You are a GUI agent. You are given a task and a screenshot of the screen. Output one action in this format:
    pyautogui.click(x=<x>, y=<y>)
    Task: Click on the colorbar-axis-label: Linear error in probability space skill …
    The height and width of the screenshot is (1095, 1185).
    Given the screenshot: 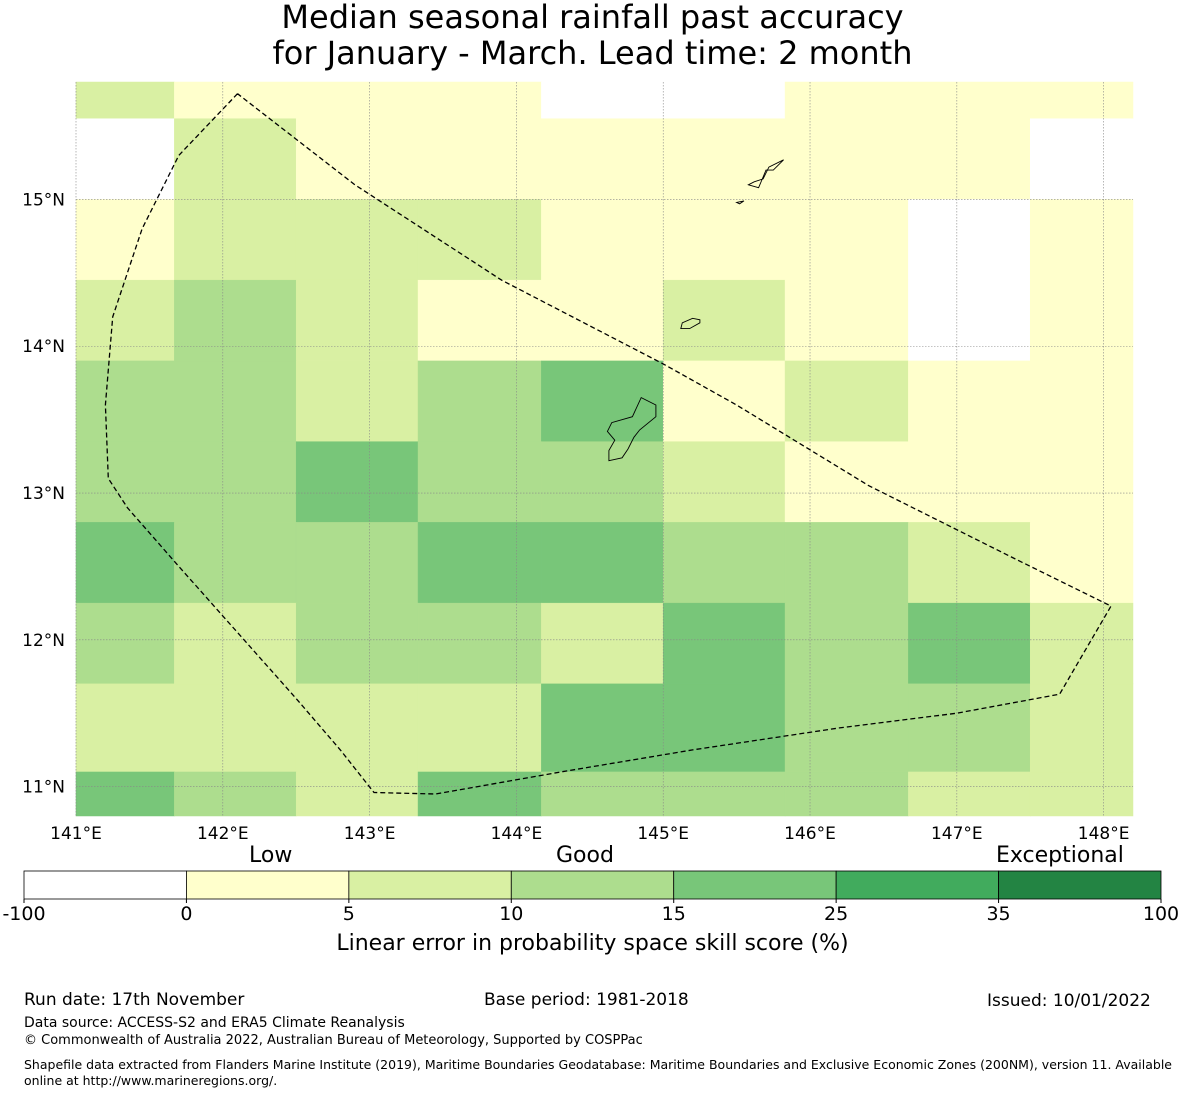 What is the action you would take?
    pyautogui.click(x=592, y=943)
    